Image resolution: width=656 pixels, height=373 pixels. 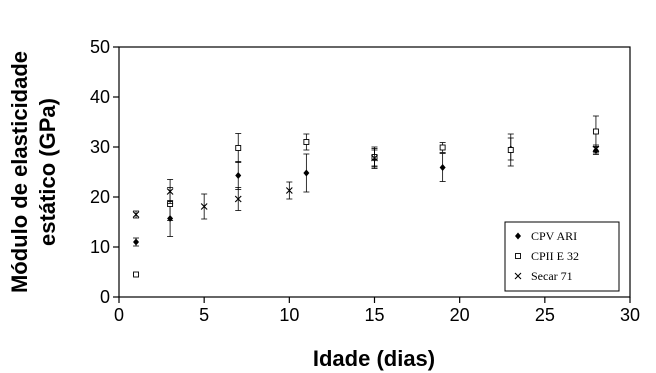 I want to click on y-axis: 0 10 20 30 40 50, so click(x=104, y=172).